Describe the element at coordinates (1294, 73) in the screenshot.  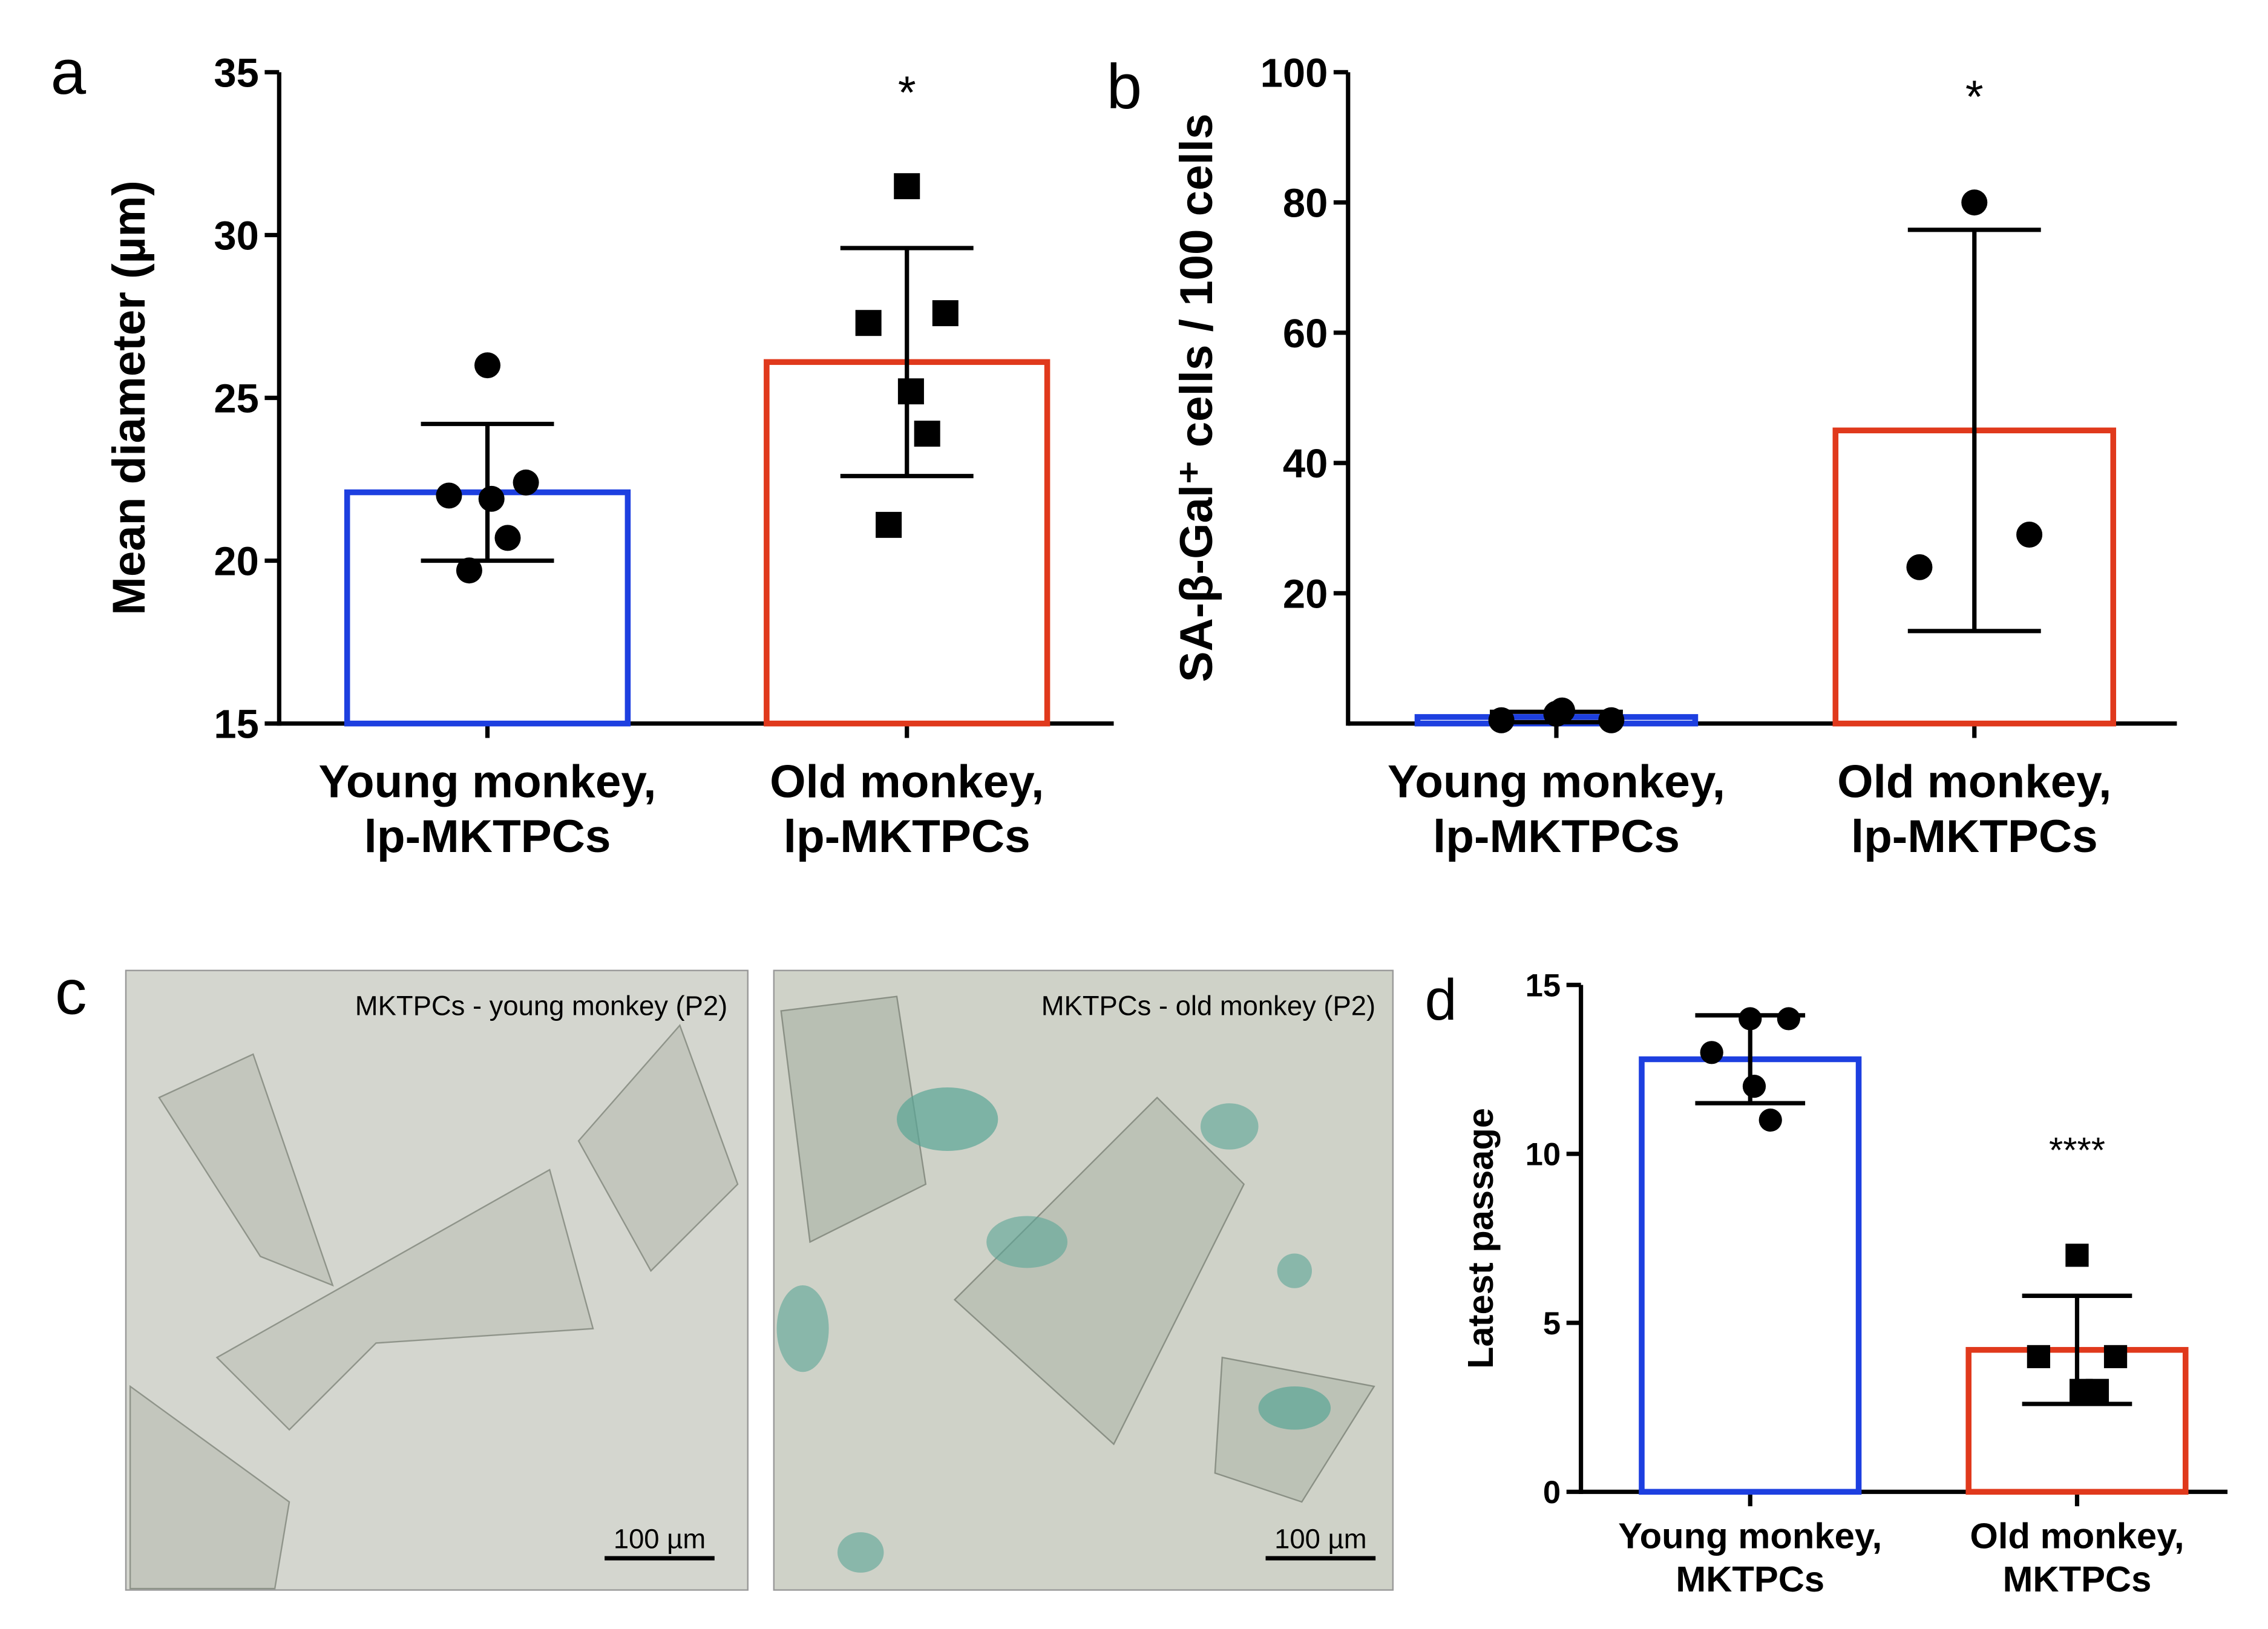
I see `y-tick-label: 100` at that location.